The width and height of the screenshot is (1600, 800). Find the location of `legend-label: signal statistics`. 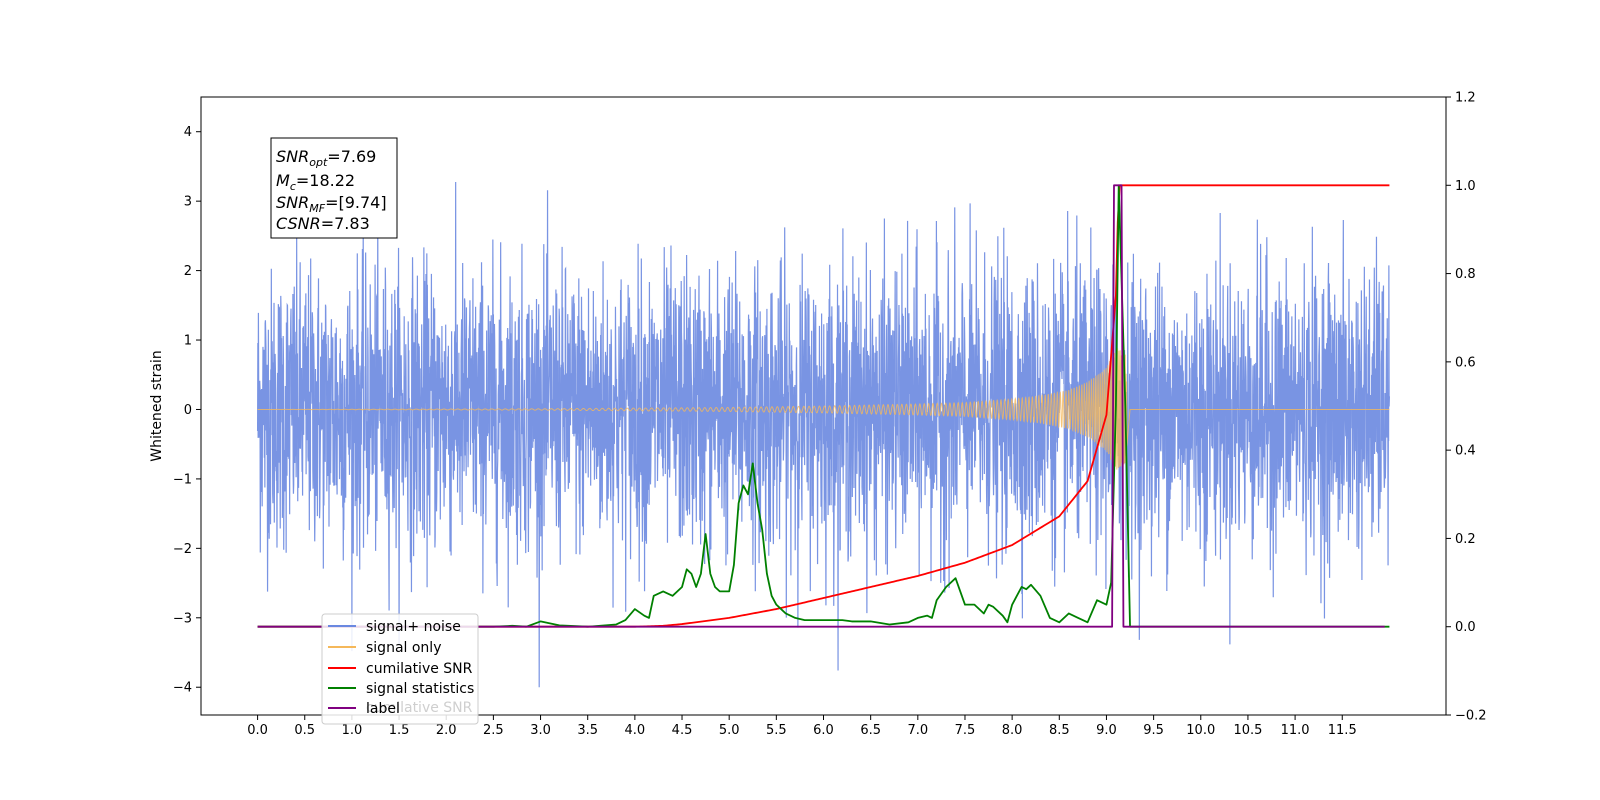

legend-label: signal statistics is located at coordinates (420, 689).